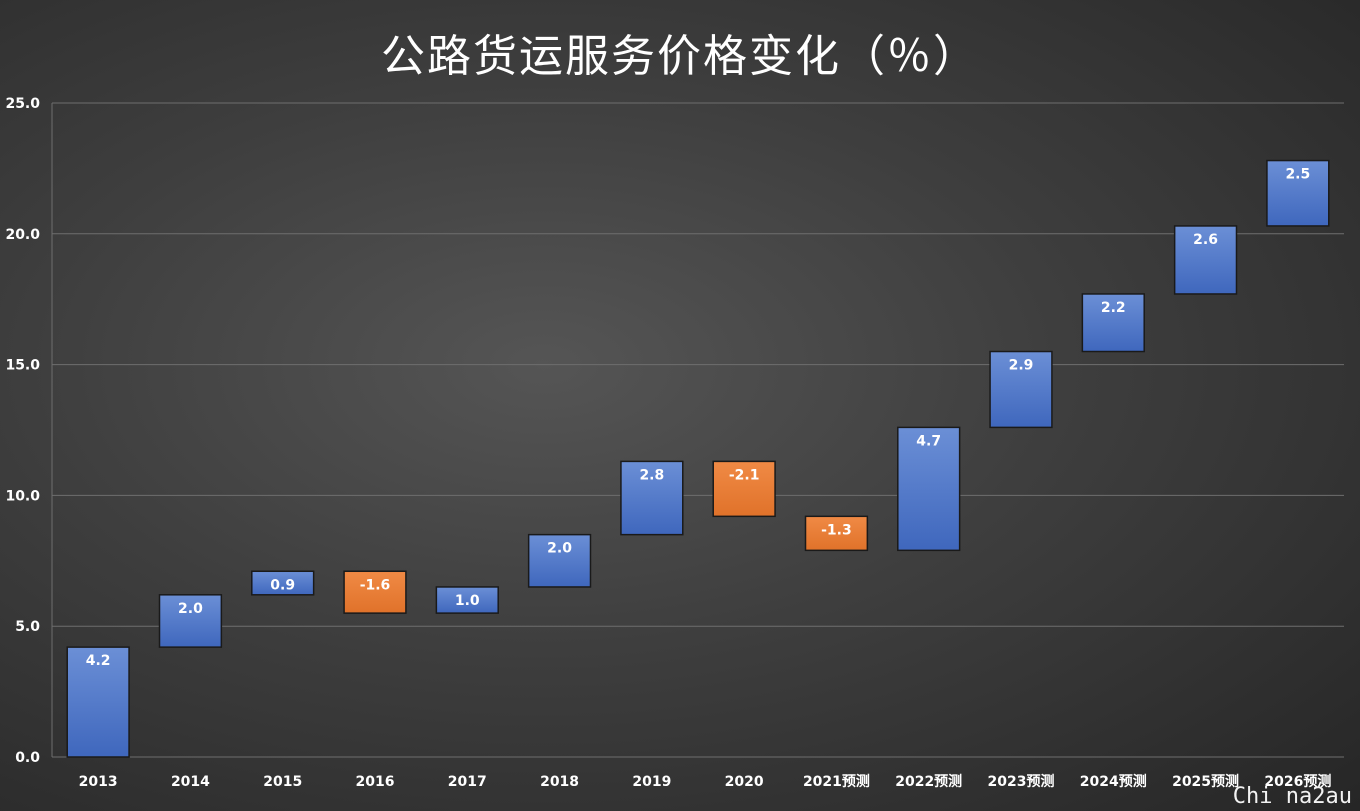 The image size is (1360, 811). I want to click on bar-2020, so click(744, 489).